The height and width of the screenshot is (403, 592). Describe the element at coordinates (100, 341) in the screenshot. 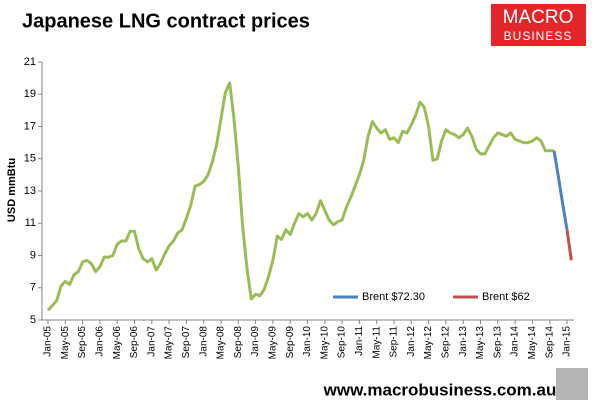

I see `x-tick-label: Jan-06` at that location.